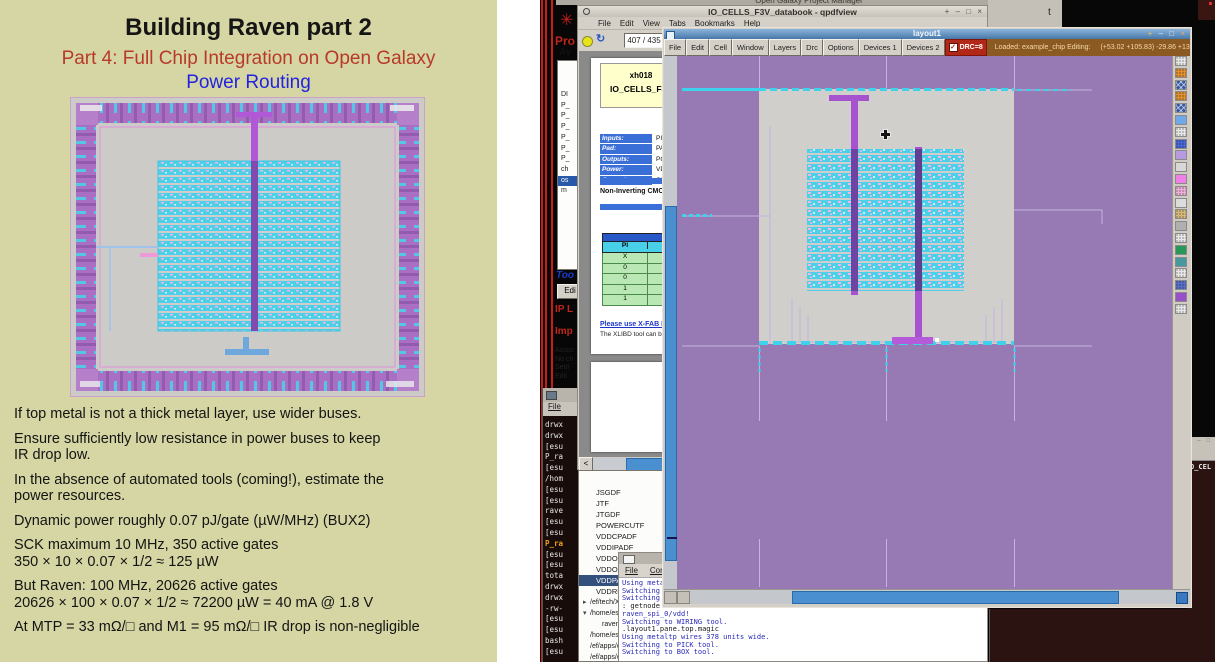  What do you see at coordinates (1182, 598) in the screenshot?
I see `resize-grip` at bounding box center [1182, 598].